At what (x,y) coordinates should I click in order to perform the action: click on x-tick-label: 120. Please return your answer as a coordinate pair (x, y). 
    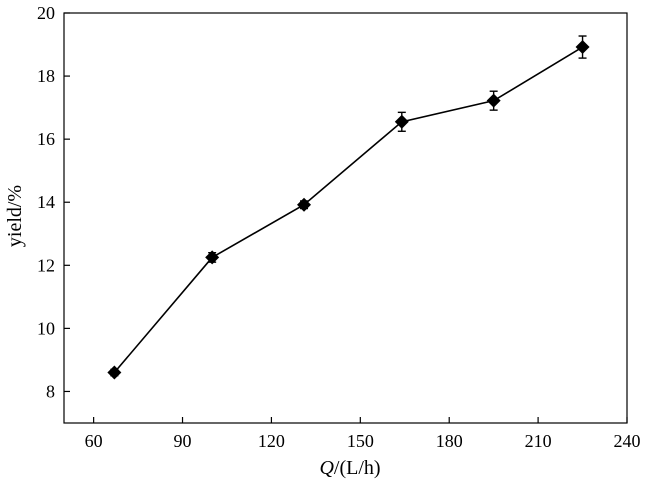
    Looking at the image, I should click on (271, 441).